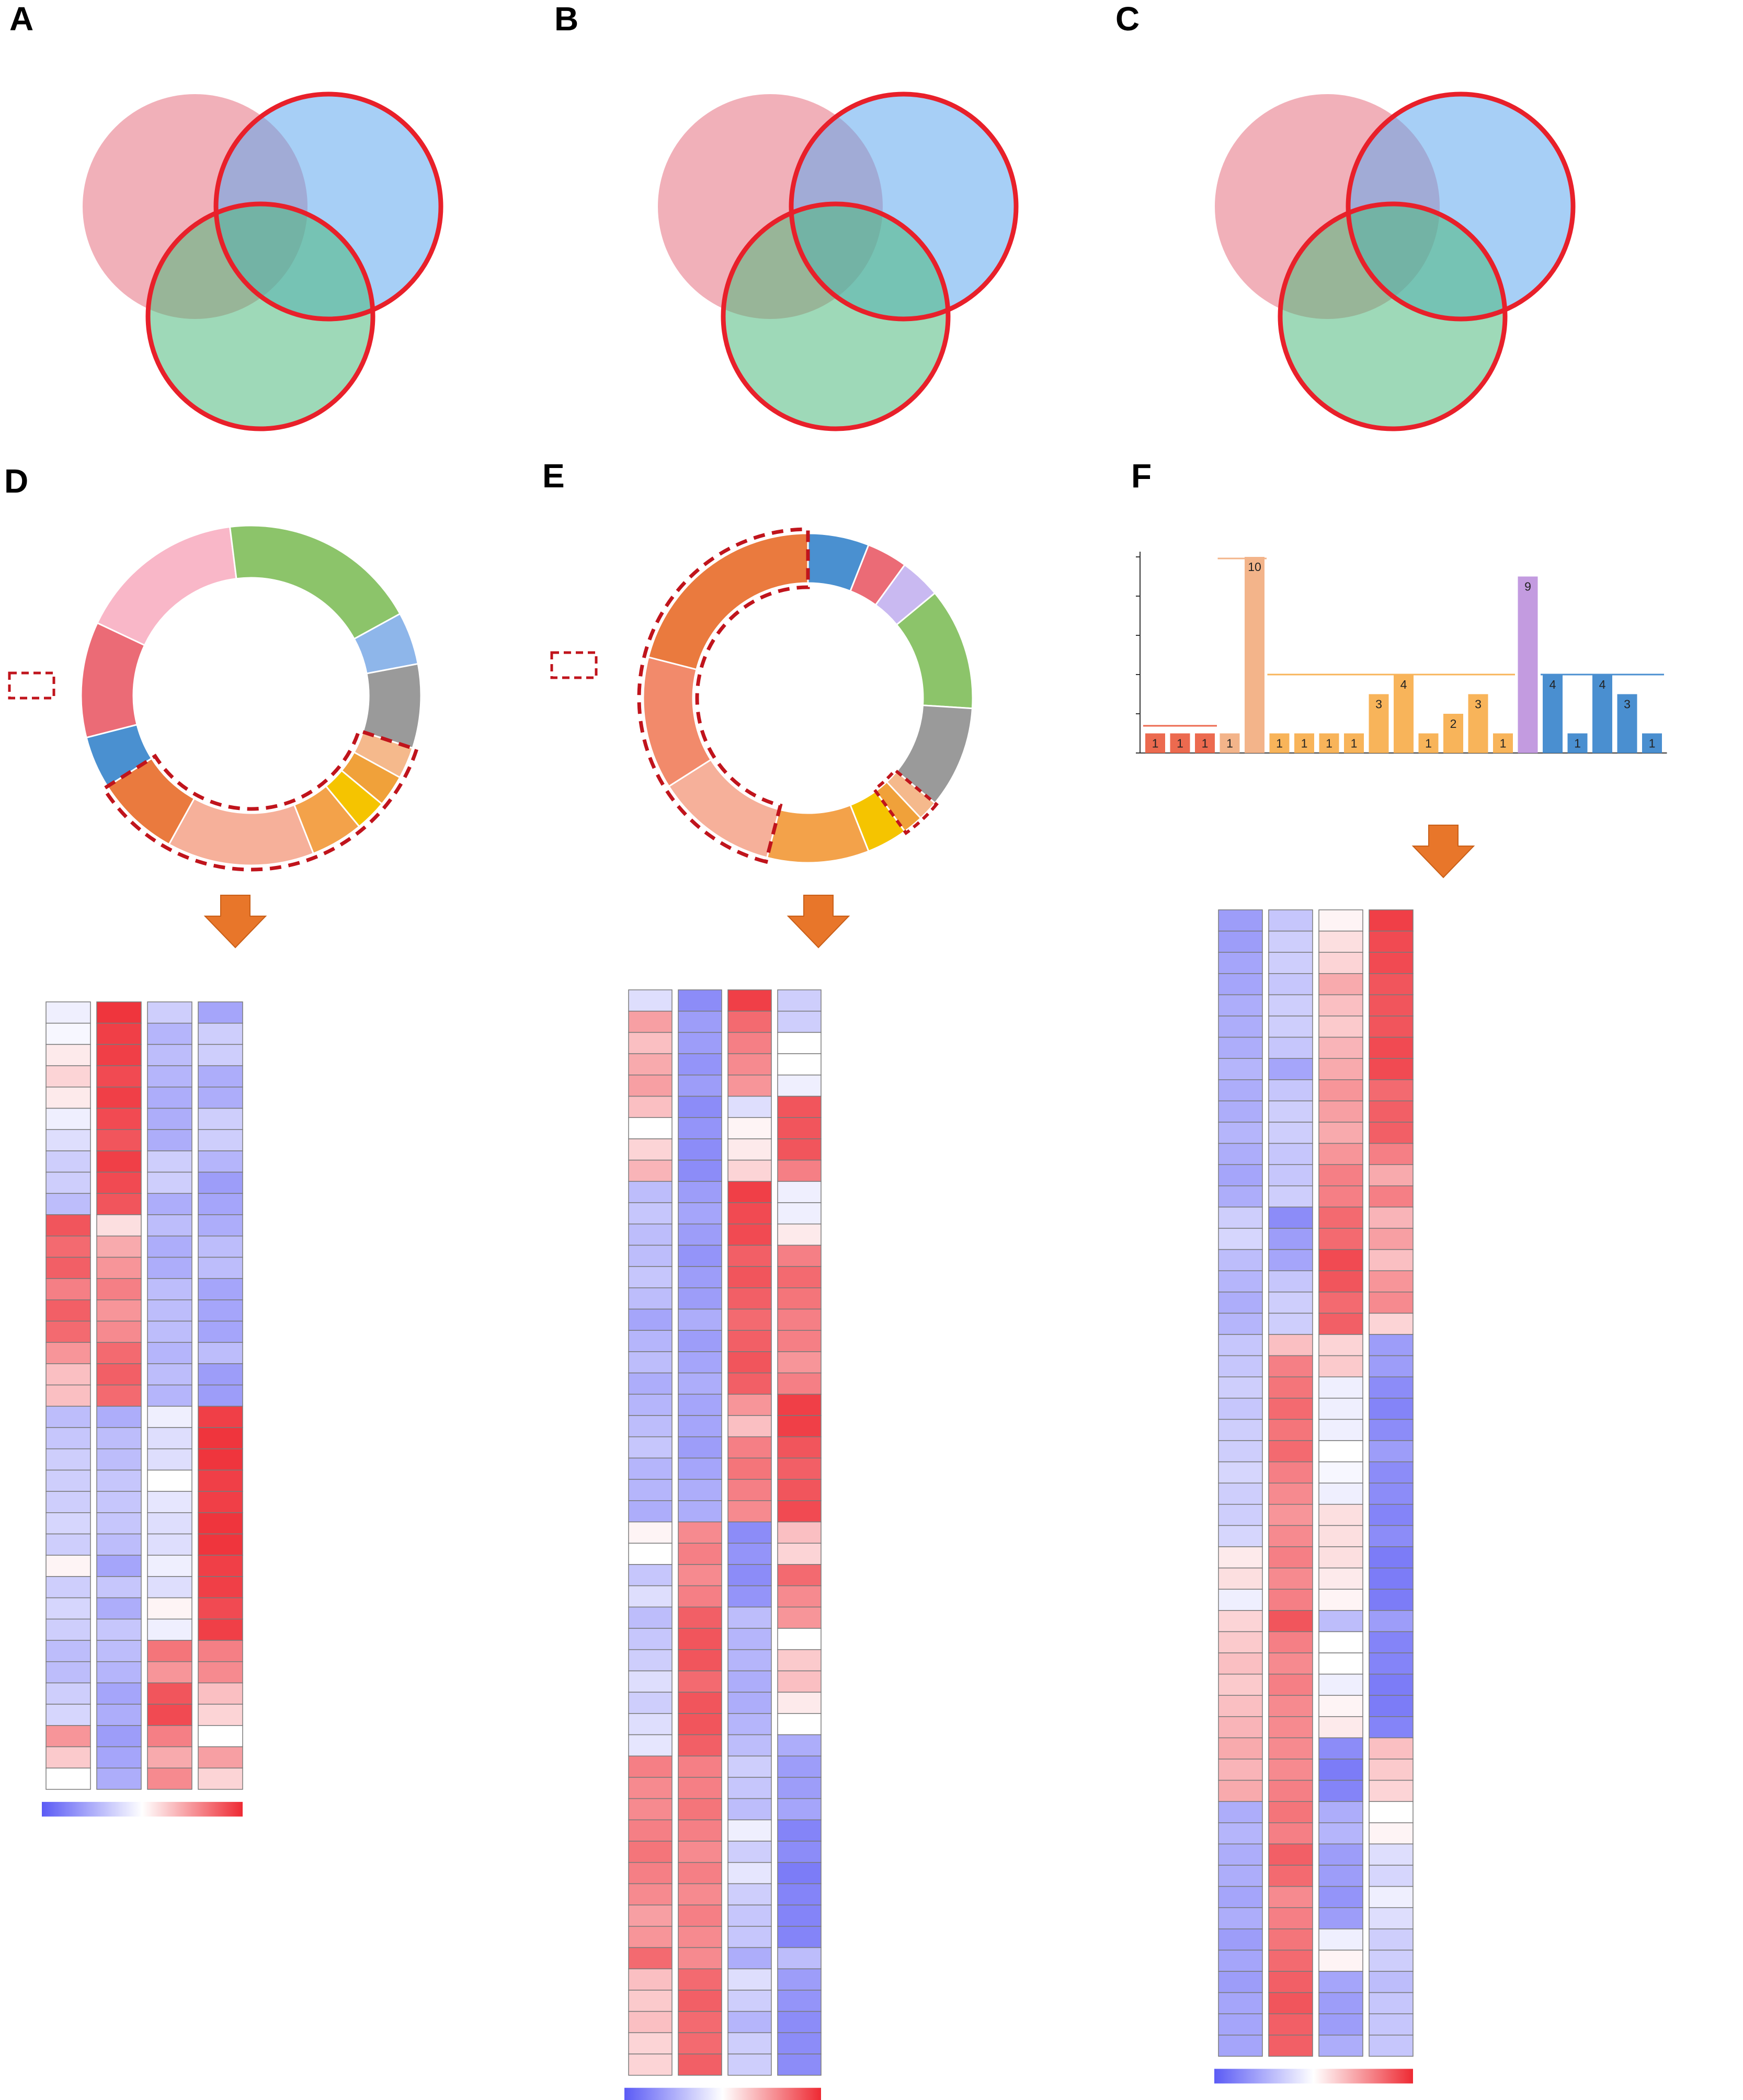 The image size is (1743, 2100). Describe the element at coordinates (1627, 704) in the screenshot. I see `bar-value-label: 3` at that location.